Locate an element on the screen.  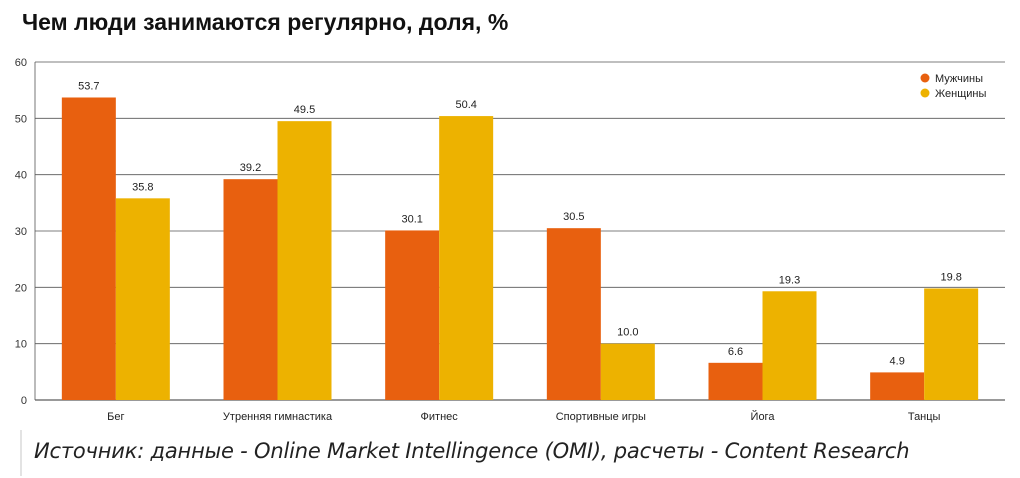
legend: Мужчины Женщины is located at coordinates (953, 86).